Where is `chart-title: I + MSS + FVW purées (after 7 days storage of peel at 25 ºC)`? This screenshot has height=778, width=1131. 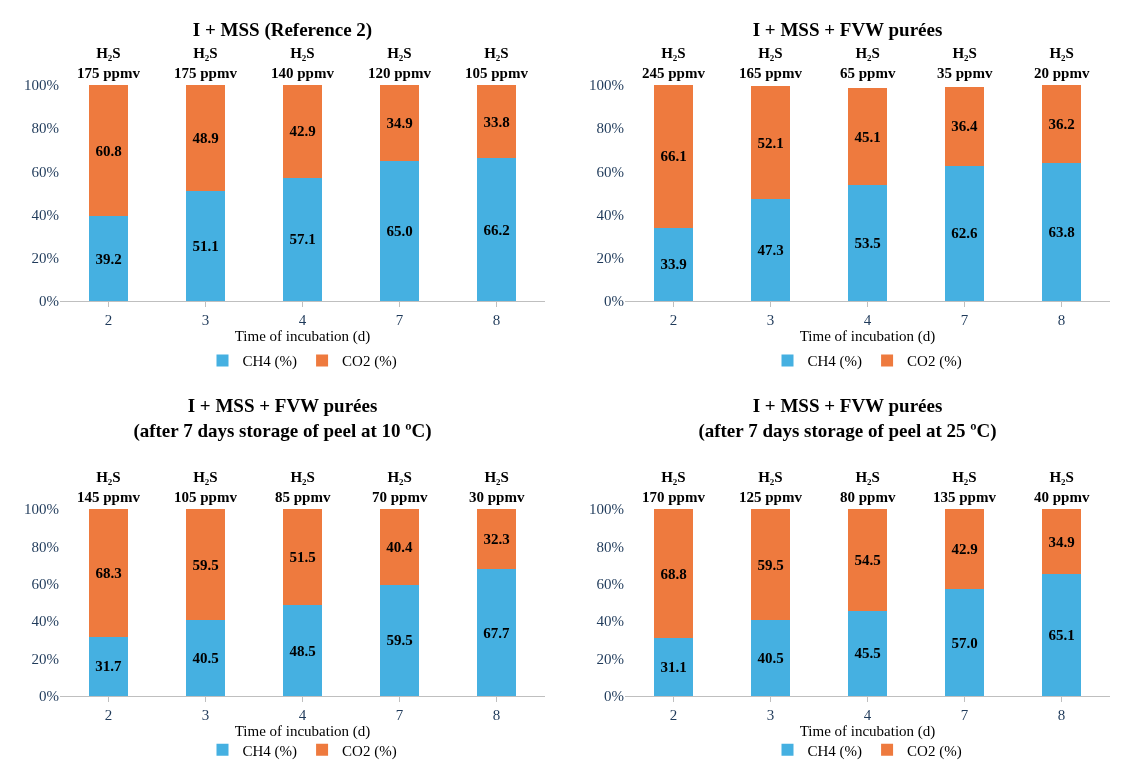 chart-title: I + MSS + FVW purées (after 7 days storage of peel at 25 ºC) is located at coordinates (847, 418).